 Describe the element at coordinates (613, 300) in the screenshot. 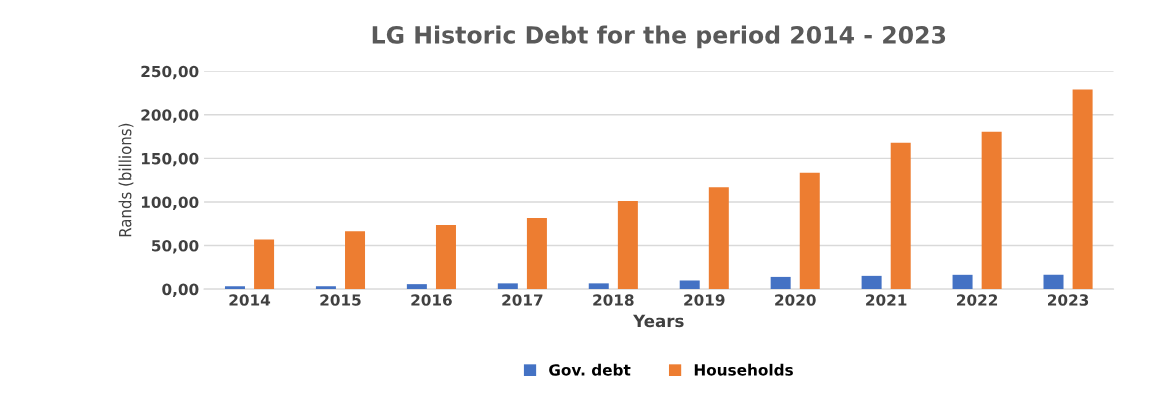

I see `x-tick-label: 2018` at that location.